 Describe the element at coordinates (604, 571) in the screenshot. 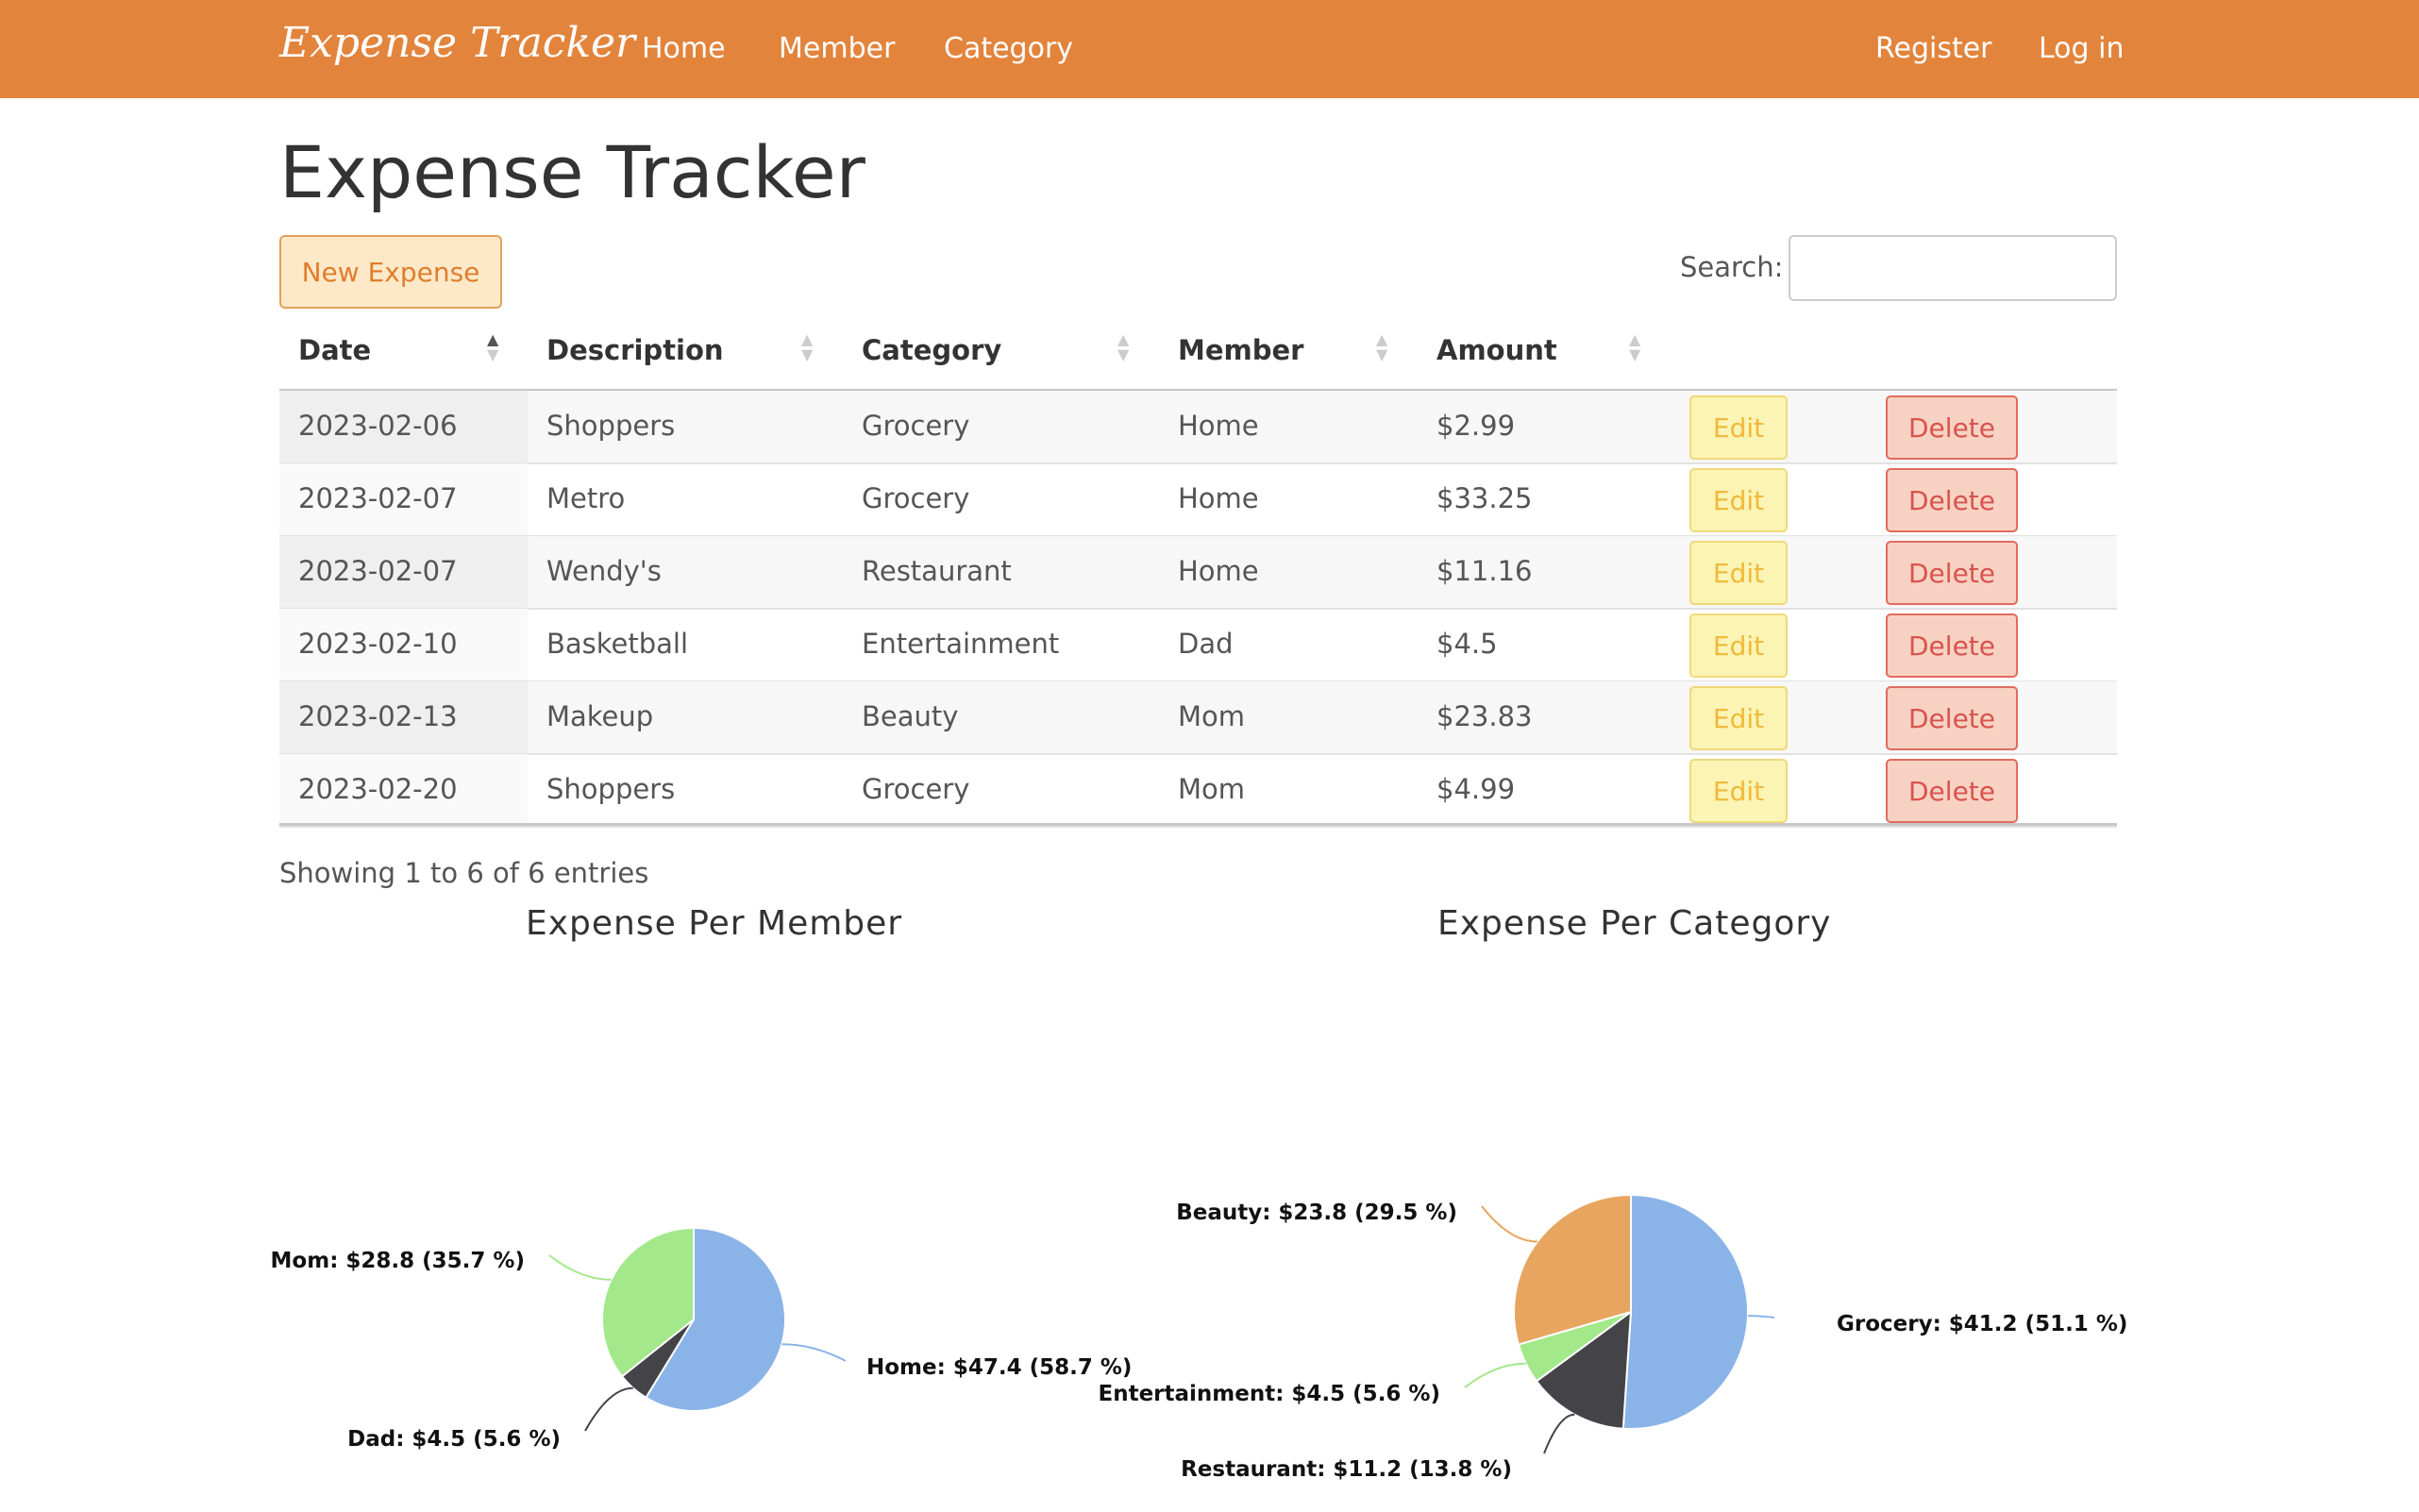

I see `cell-description: Wendy's` at that location.